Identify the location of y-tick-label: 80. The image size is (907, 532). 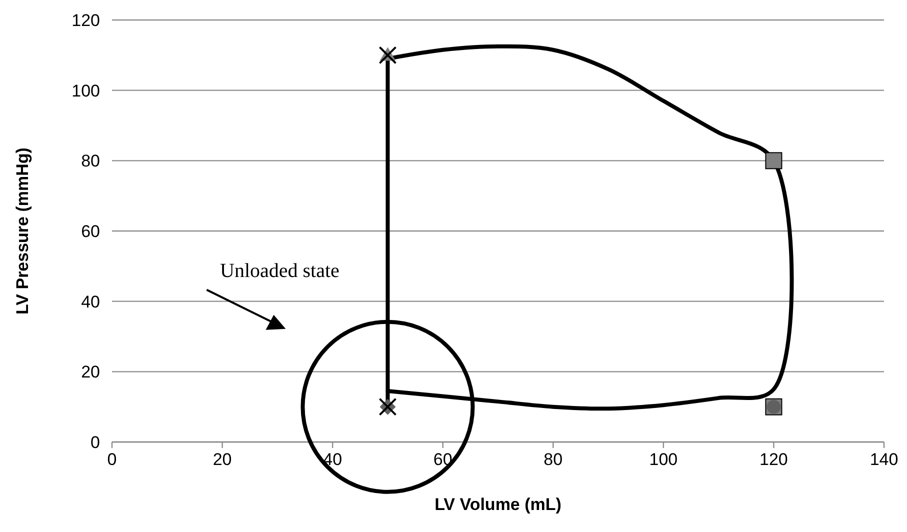
(90, 161).